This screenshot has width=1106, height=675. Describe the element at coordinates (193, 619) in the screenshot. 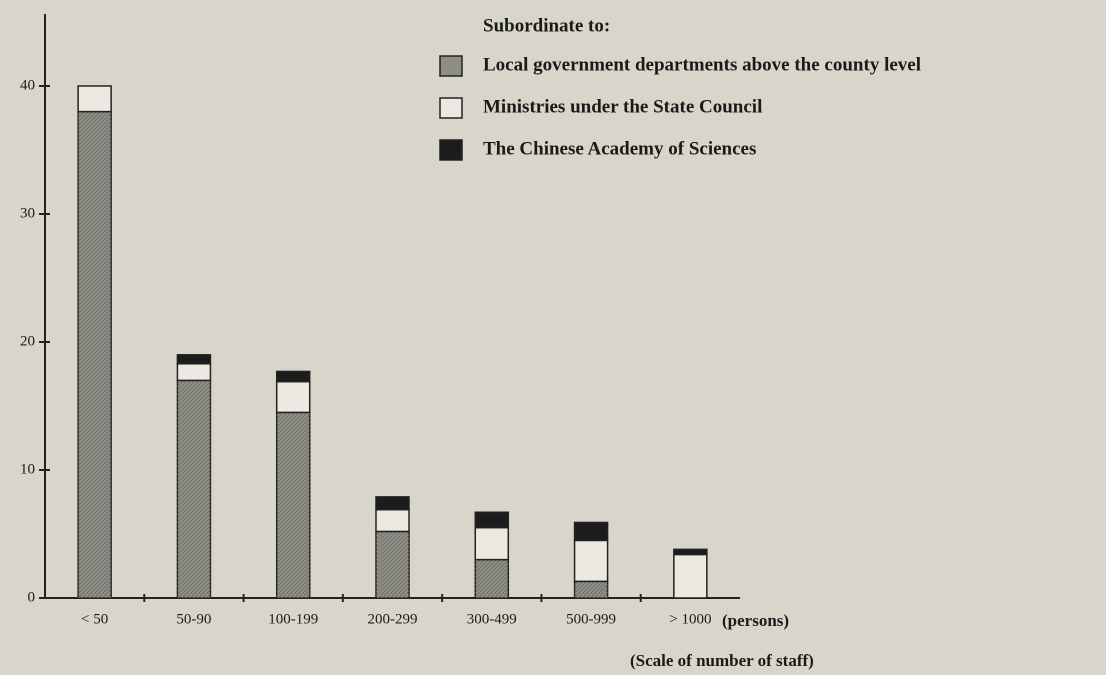

I see `x-tick-label: 50-90` at that location.